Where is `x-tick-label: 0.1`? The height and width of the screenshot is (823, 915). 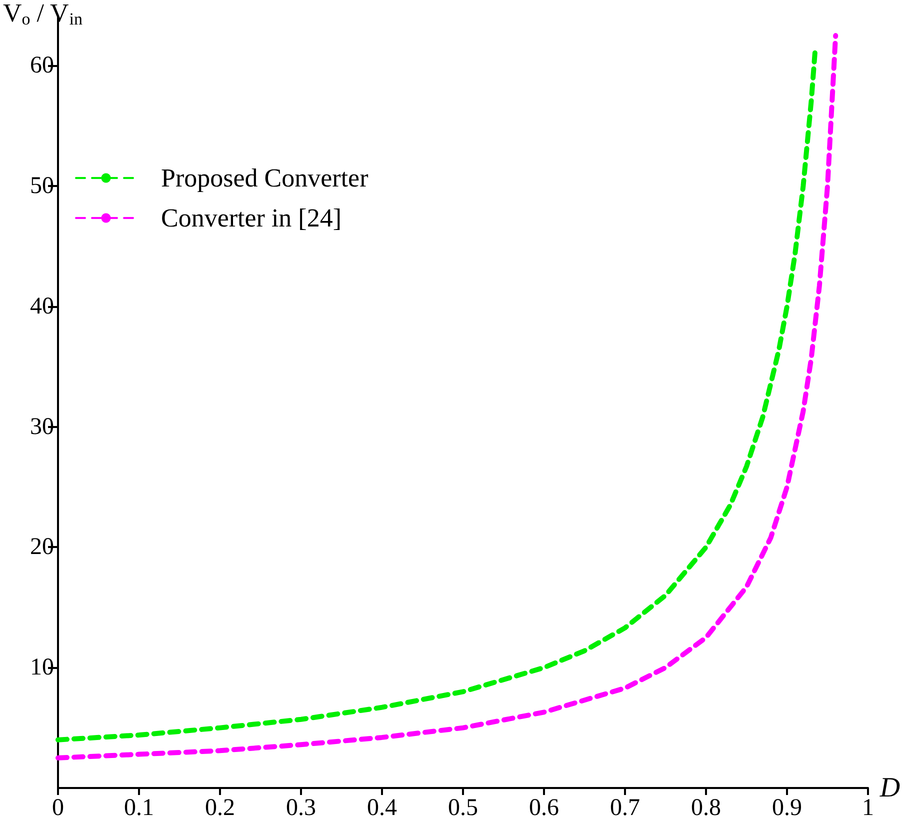
x-tick-label: 0.1 is located at coordinates (139, 808).